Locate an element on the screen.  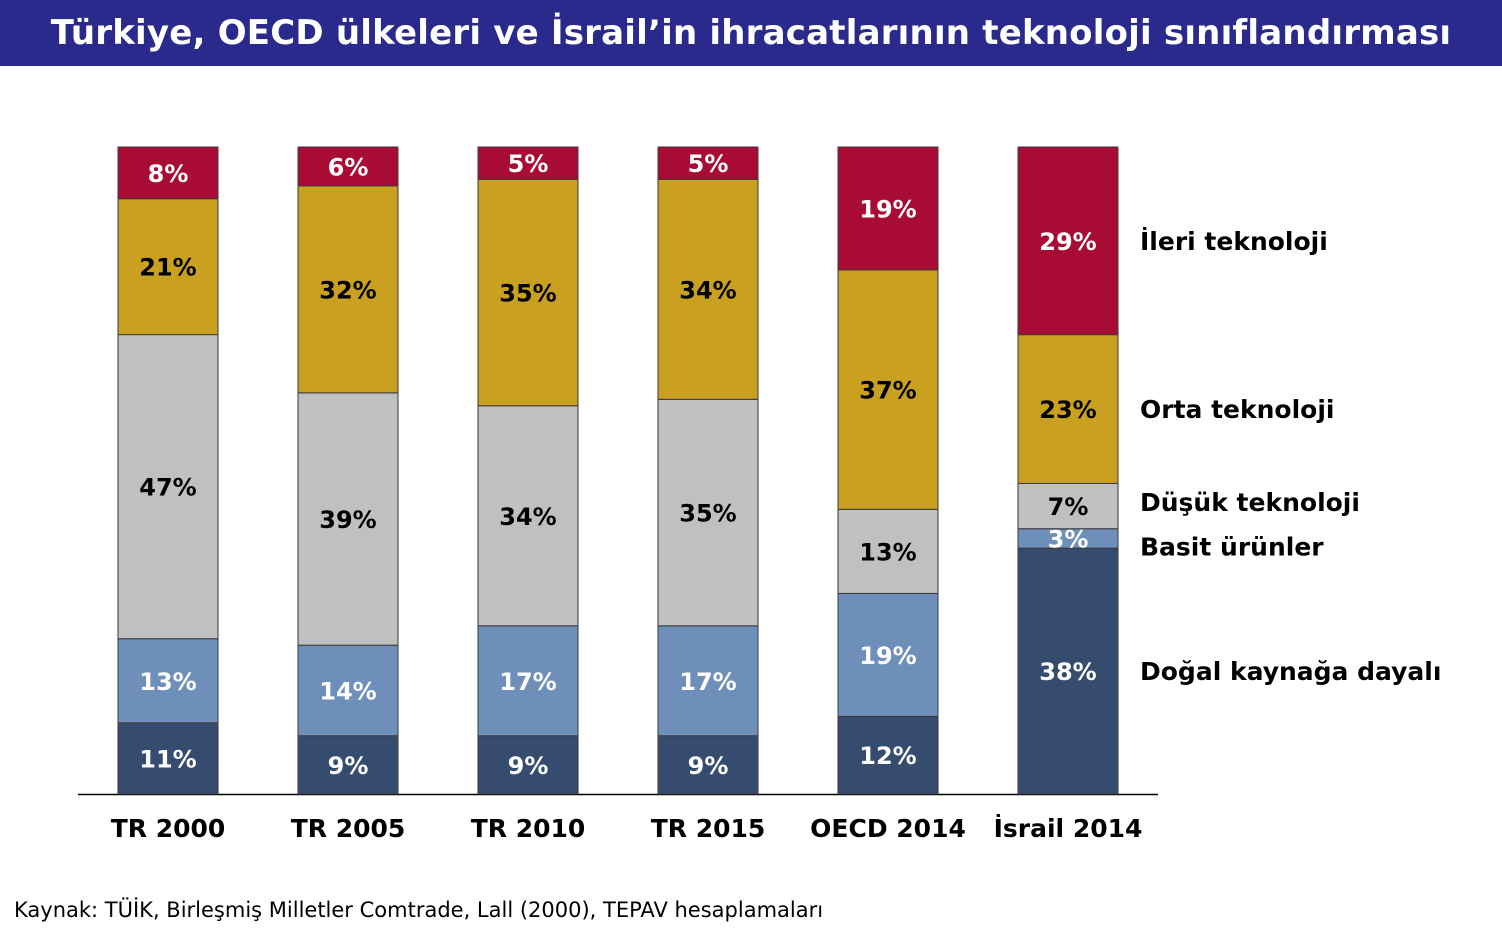
data-label-1-4: 6% is located at coordinates (348, 167).